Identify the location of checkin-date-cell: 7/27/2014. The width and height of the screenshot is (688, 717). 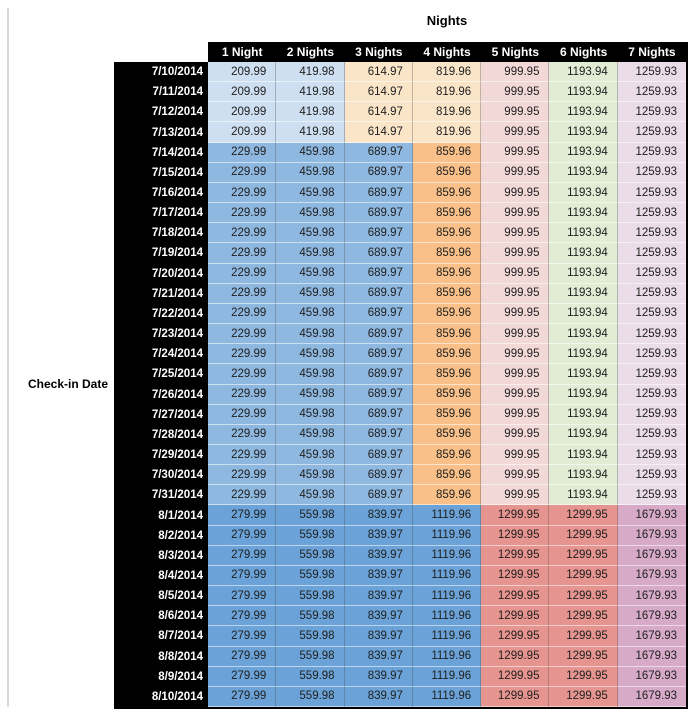
(161, 414).